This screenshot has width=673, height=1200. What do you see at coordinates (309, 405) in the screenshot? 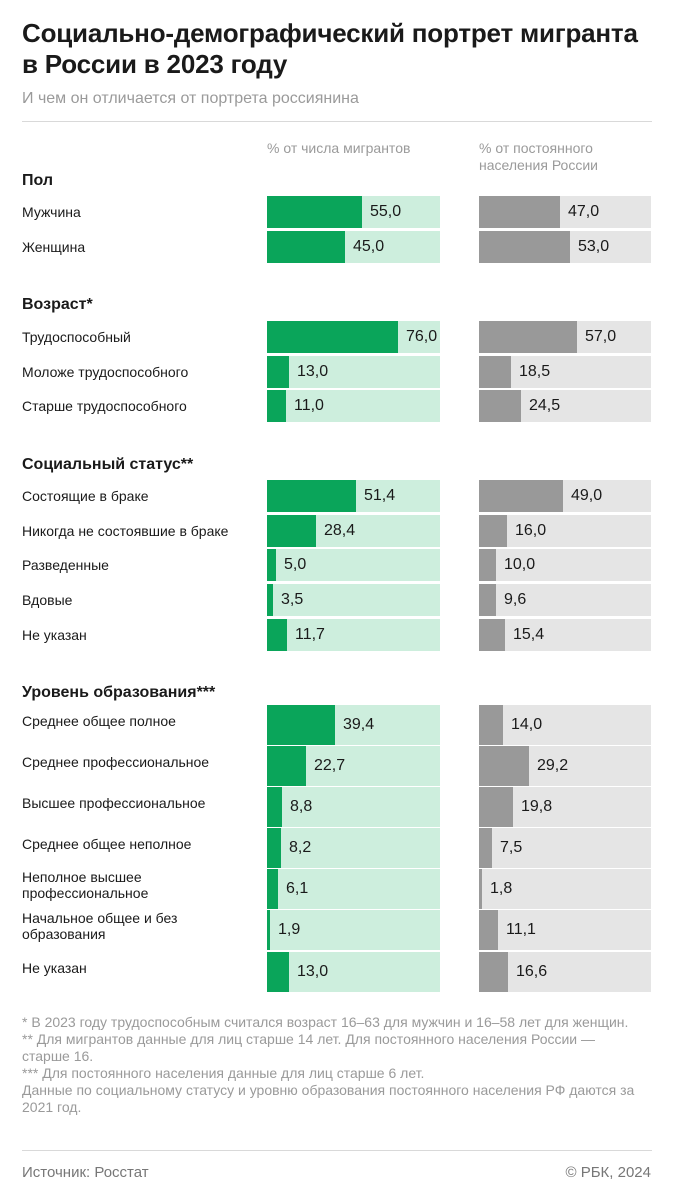
I see `migrants-value-label: 11,0` at bounding box center [309, 405].